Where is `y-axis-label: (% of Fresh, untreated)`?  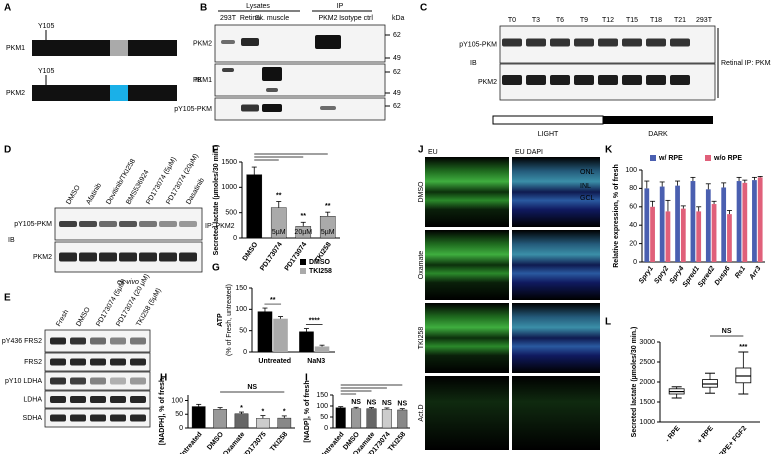 y-axis-label: (% of Fresh, untreated) is located at coordinates (229, 320).